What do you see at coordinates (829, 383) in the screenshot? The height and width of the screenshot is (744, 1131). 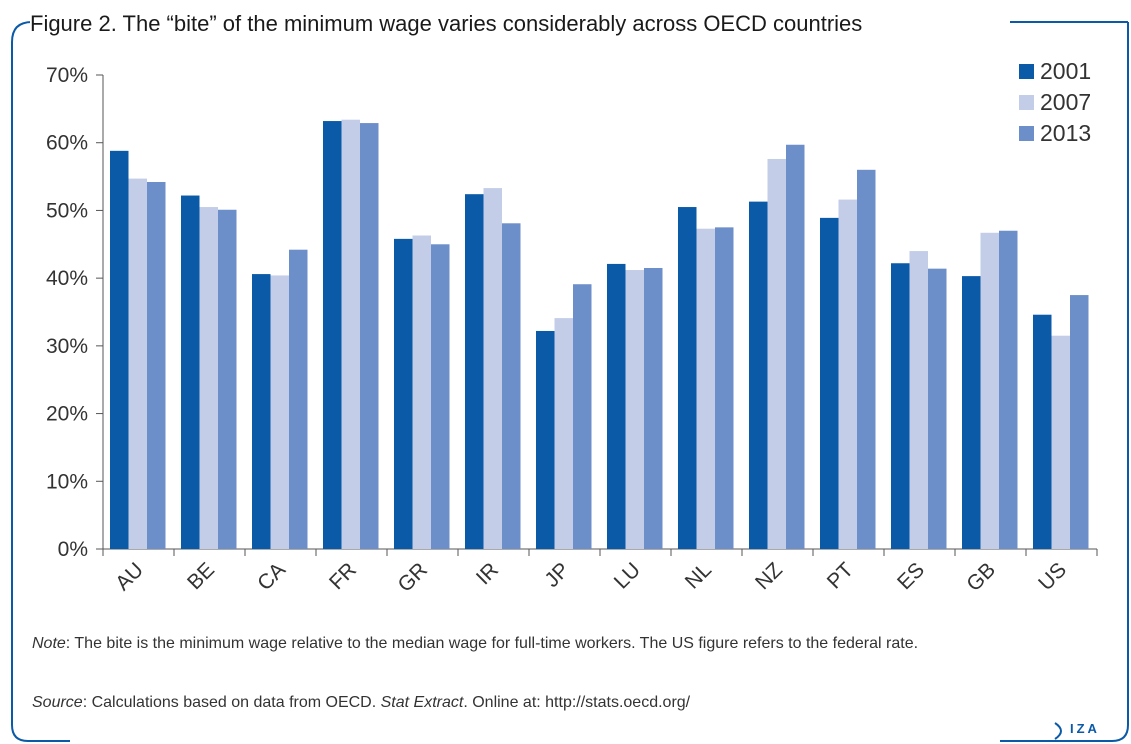 I see `bar-pt-2001` at bounding box center [829, 383].